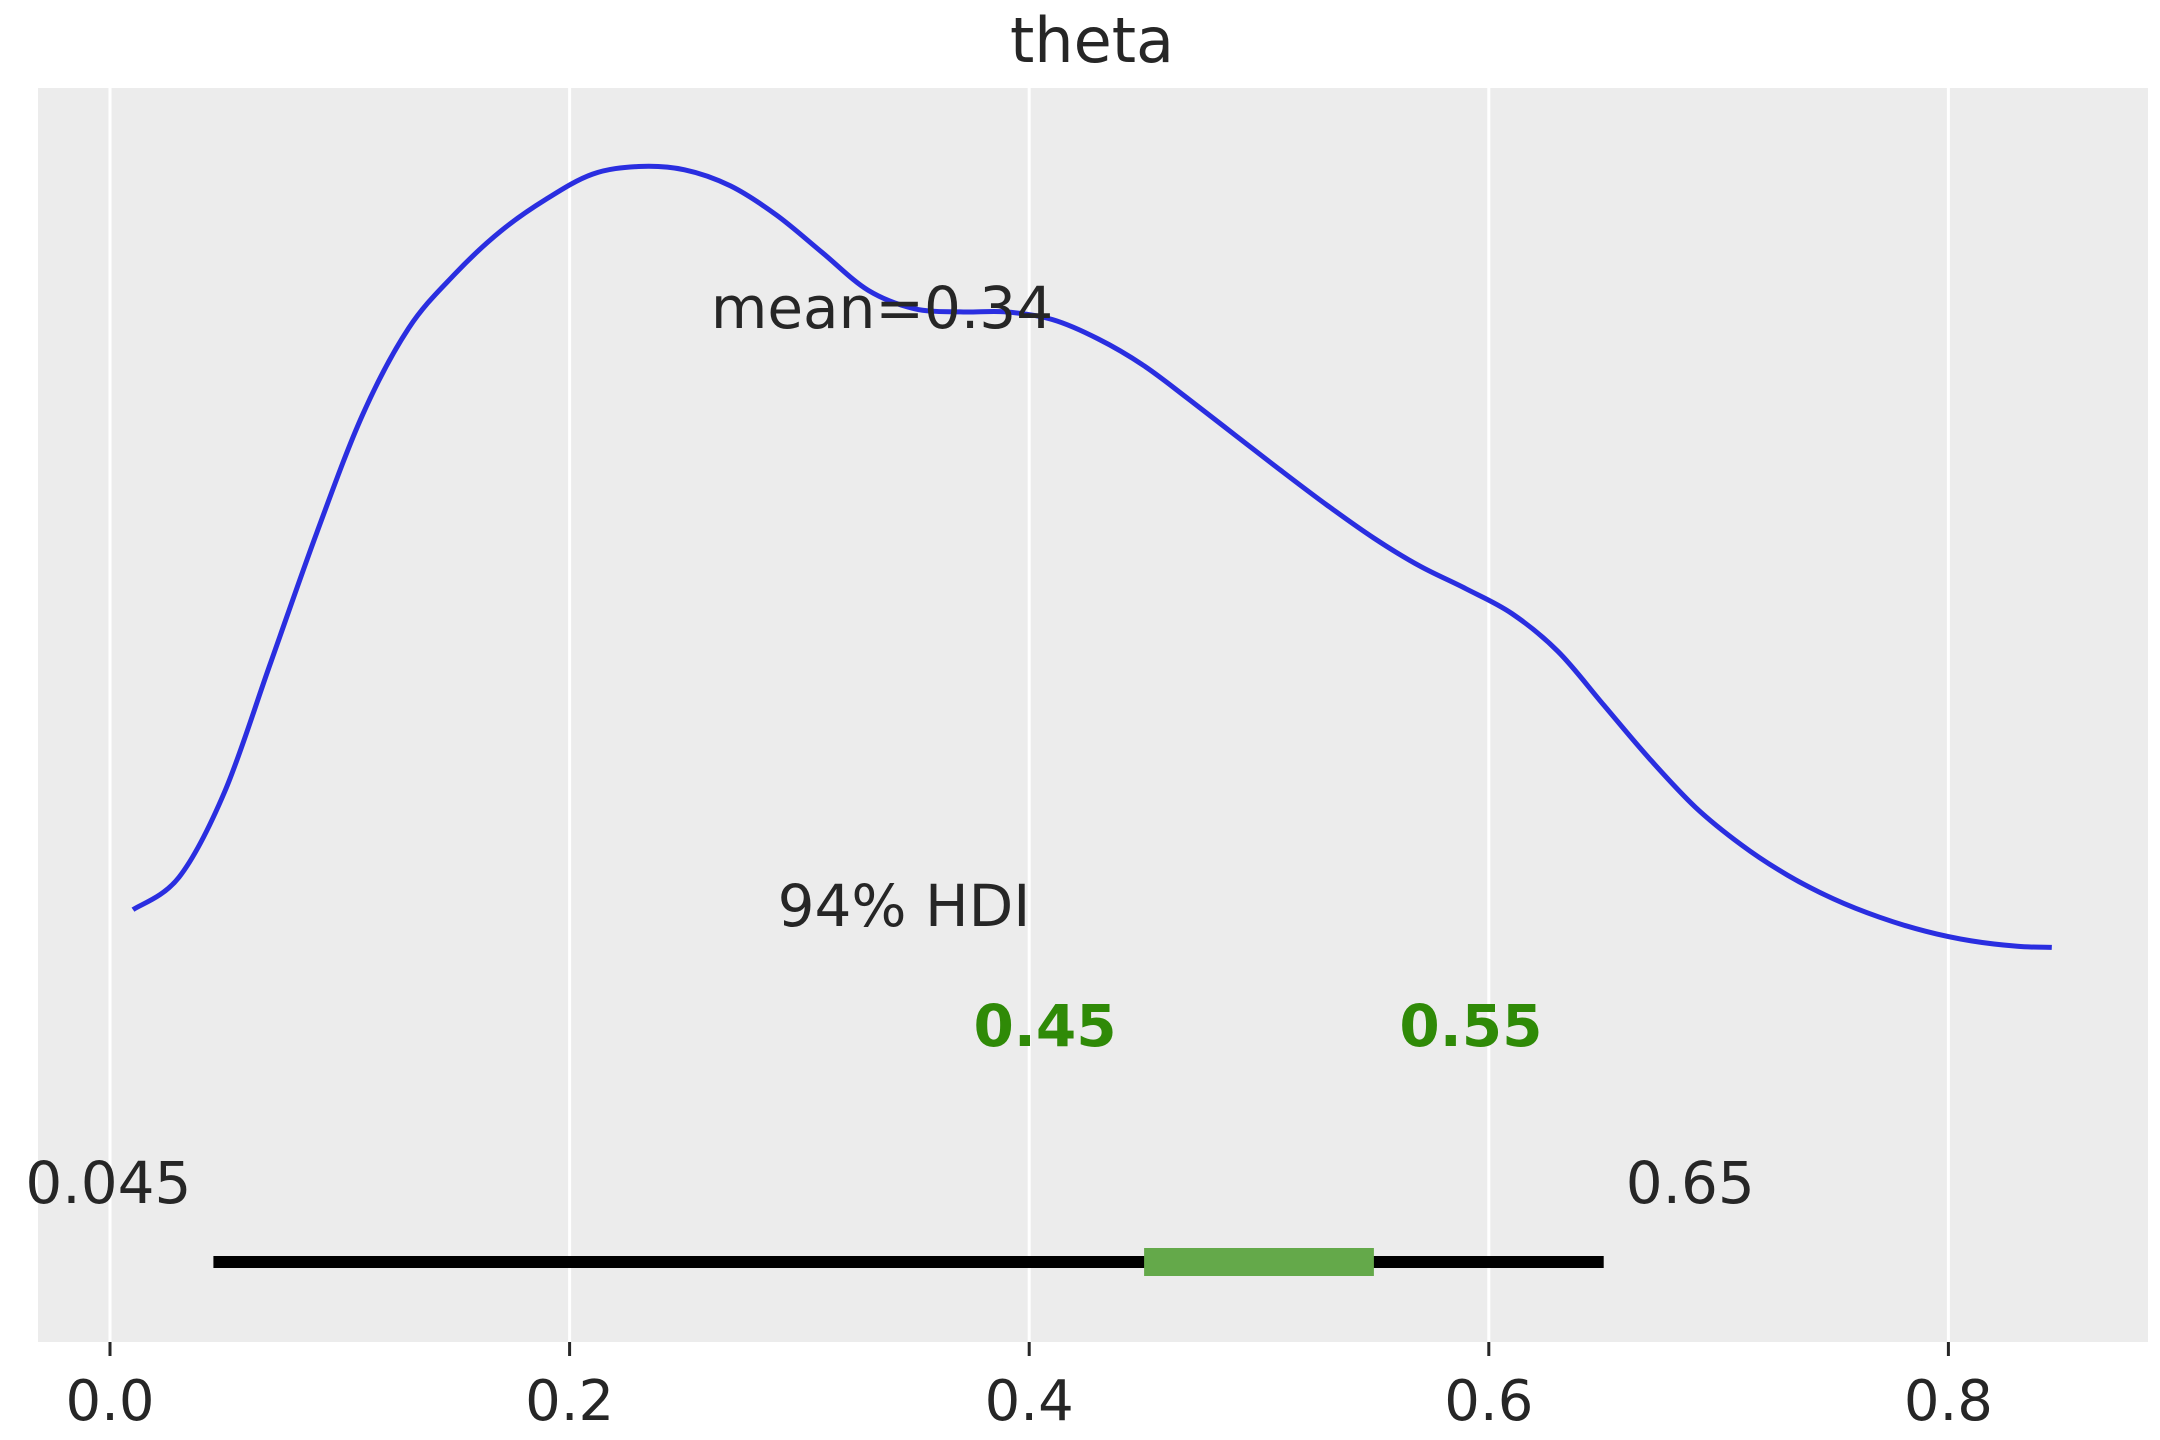  I want to click on rope-low-label: 0.45, so click(1045, 1026).